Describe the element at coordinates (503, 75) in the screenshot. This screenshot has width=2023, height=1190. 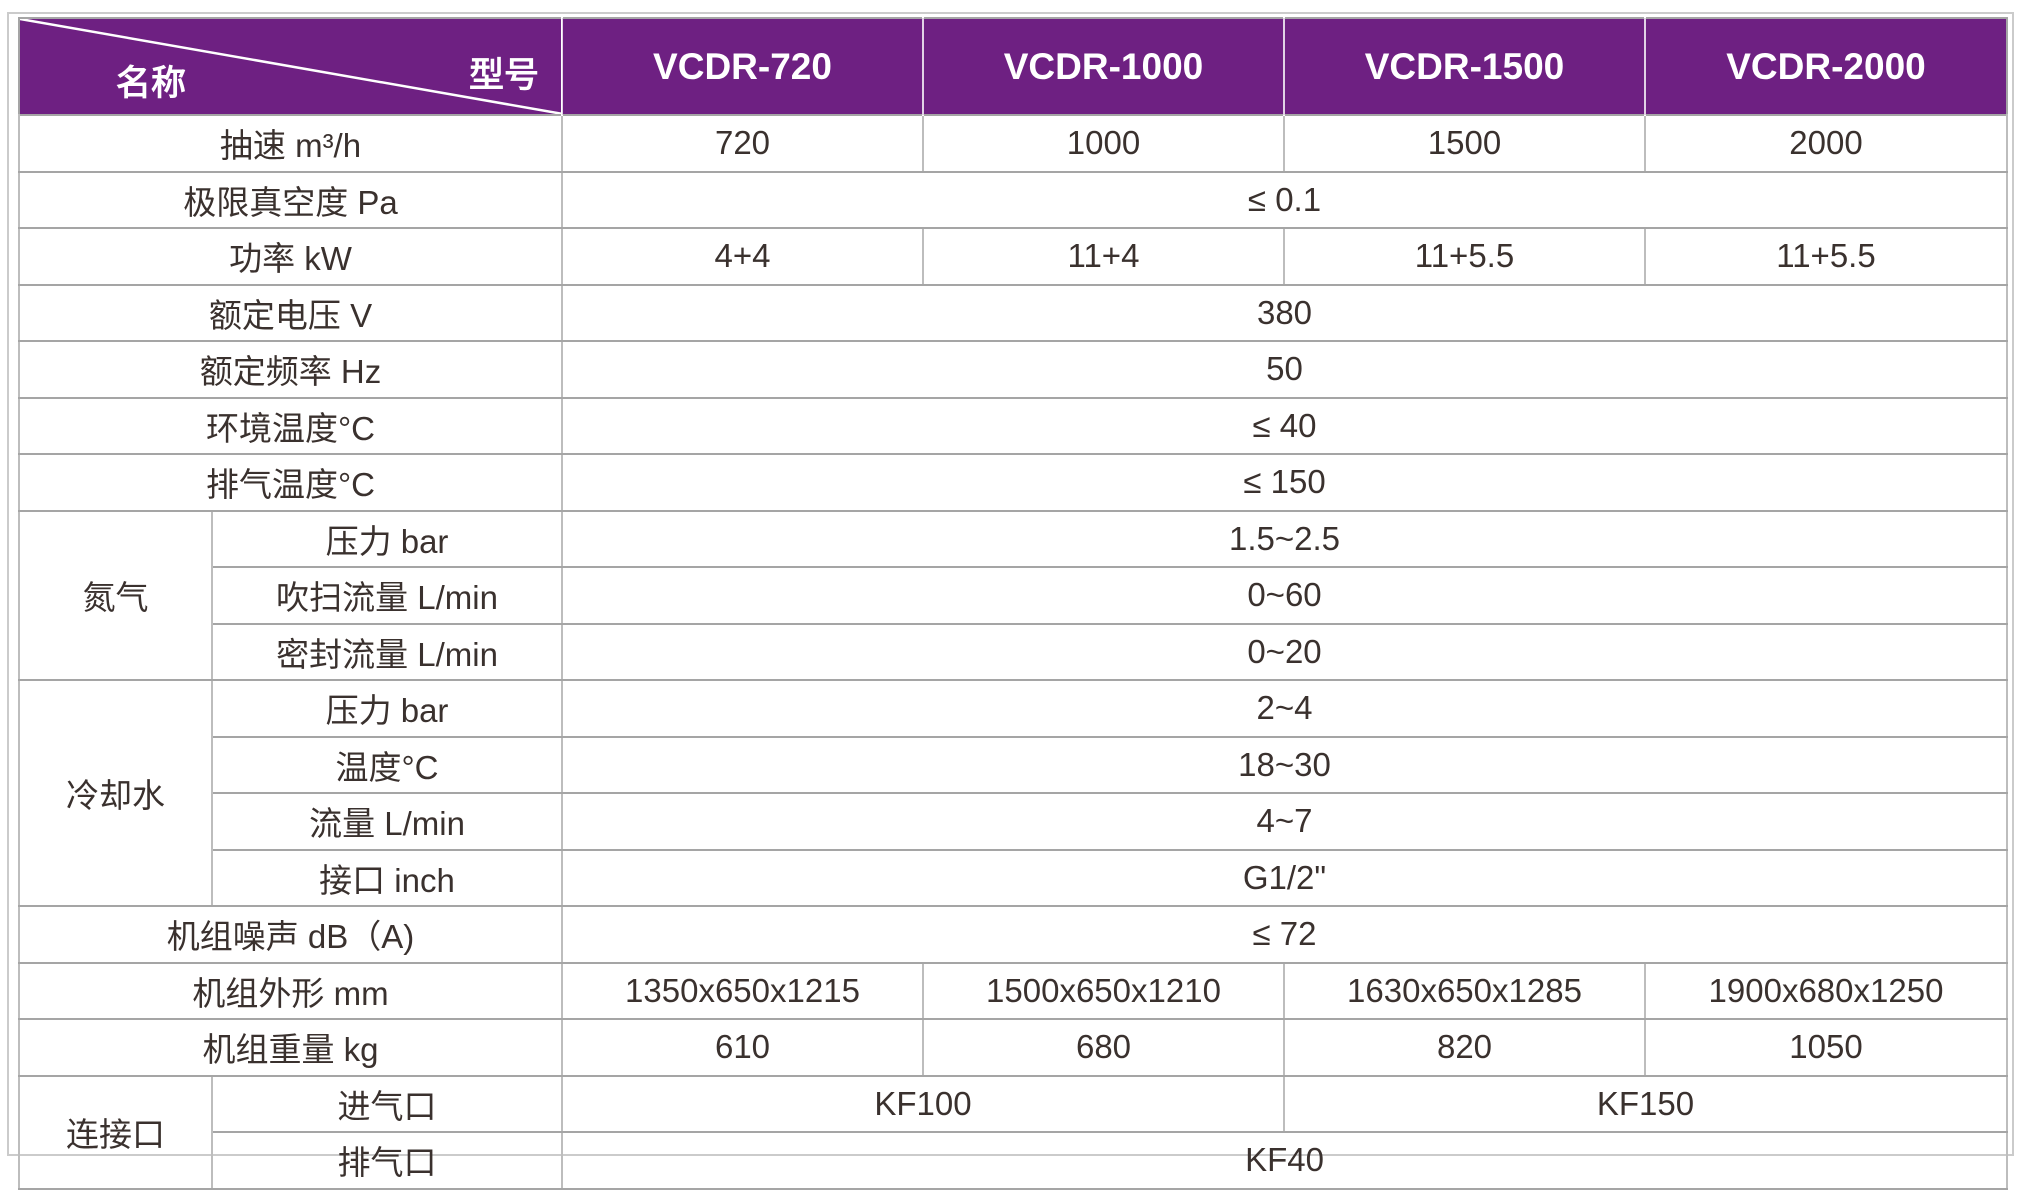
I see `corner-label-model: 型号` at that location.